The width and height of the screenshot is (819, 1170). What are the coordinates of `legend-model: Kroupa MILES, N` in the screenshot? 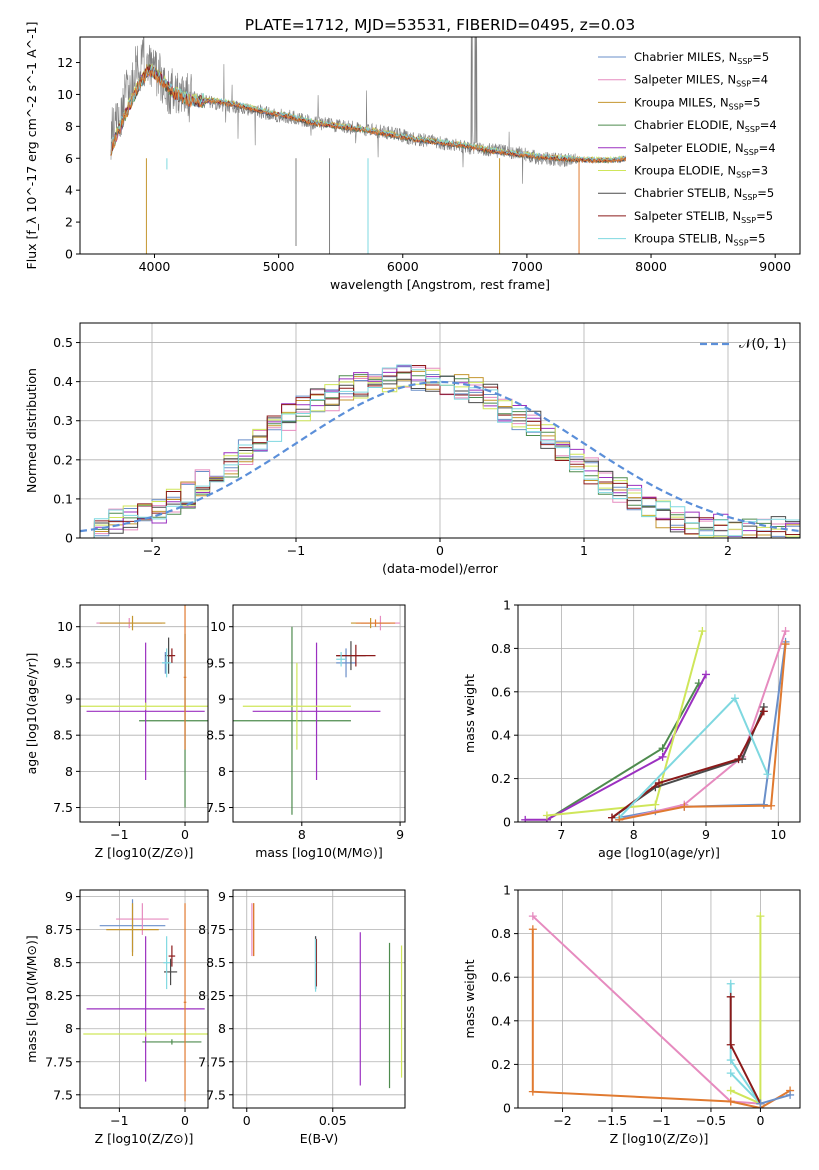 It's located at (681, 102).